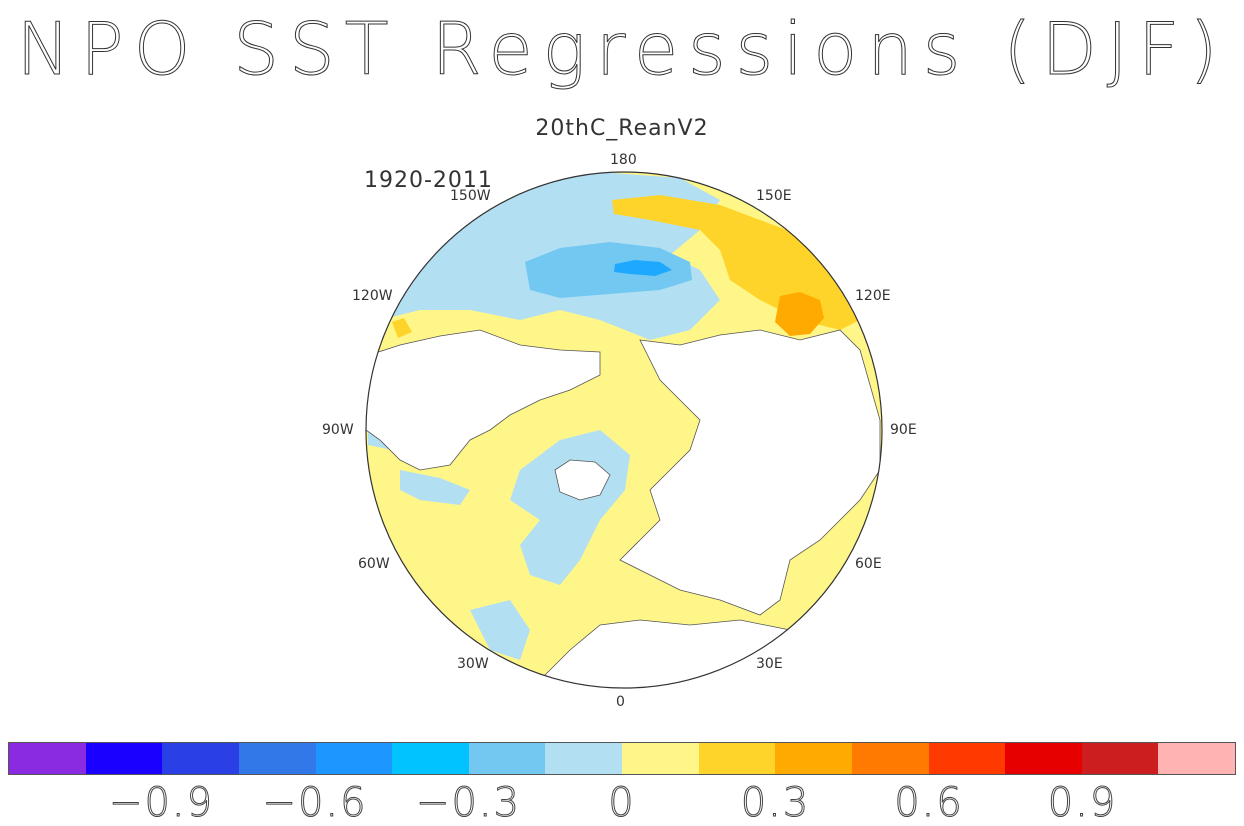 The height and width of the screenshot is (826, 1244). Describe the element at coordinates (338, 430) in the screenshot. I see `lon-label-90w: 90W` at that location.